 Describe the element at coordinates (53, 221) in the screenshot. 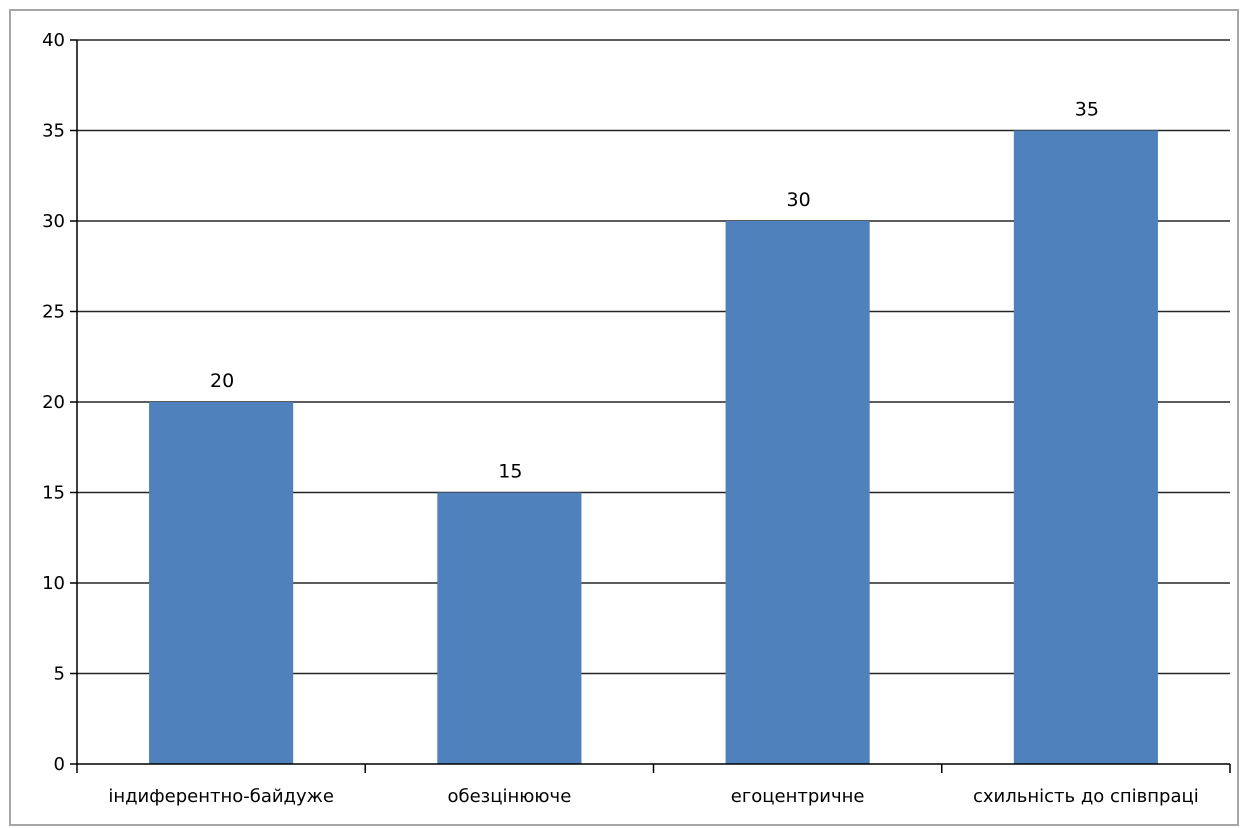

I see `y-tick-label: 30` at that location.